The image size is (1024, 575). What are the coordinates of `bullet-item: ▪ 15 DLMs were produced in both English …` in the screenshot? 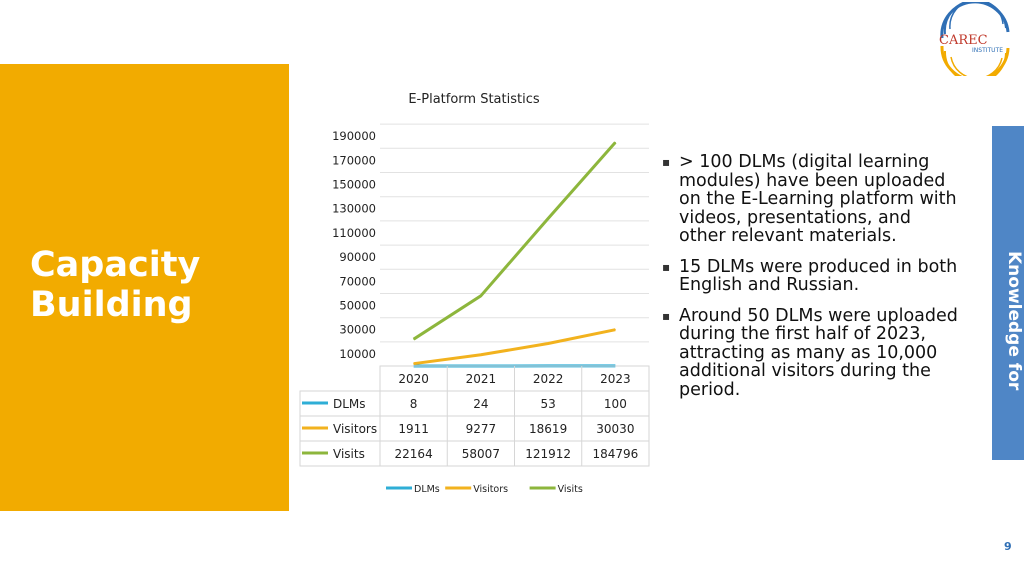 It's located at (812, 275).